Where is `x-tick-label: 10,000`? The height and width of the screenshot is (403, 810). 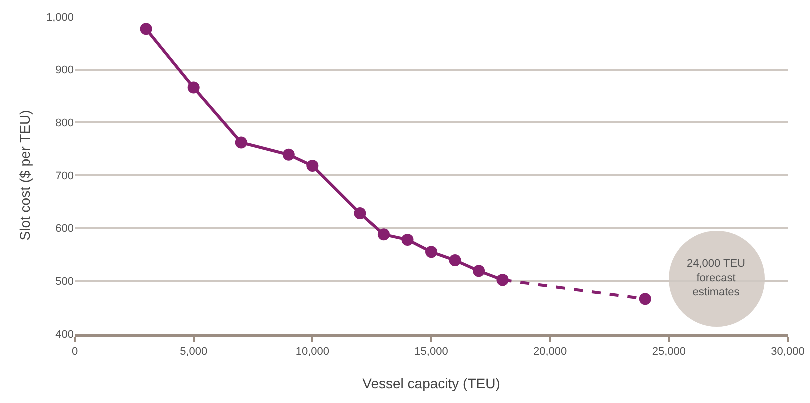
x-tick-label: 10,000 is located at coordinates (313, 352).